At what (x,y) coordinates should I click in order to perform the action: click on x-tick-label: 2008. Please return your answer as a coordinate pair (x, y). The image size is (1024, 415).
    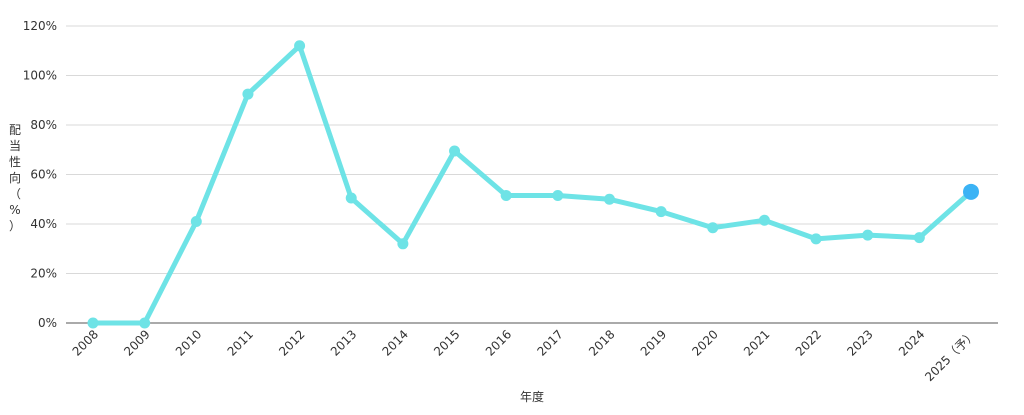
    Looking at the image, I should click on (85, 342).